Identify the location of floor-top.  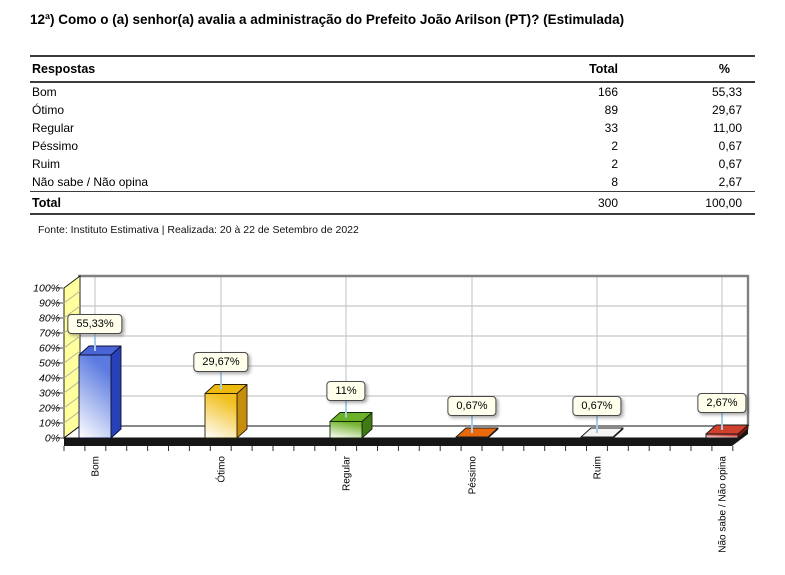
(406, 432).